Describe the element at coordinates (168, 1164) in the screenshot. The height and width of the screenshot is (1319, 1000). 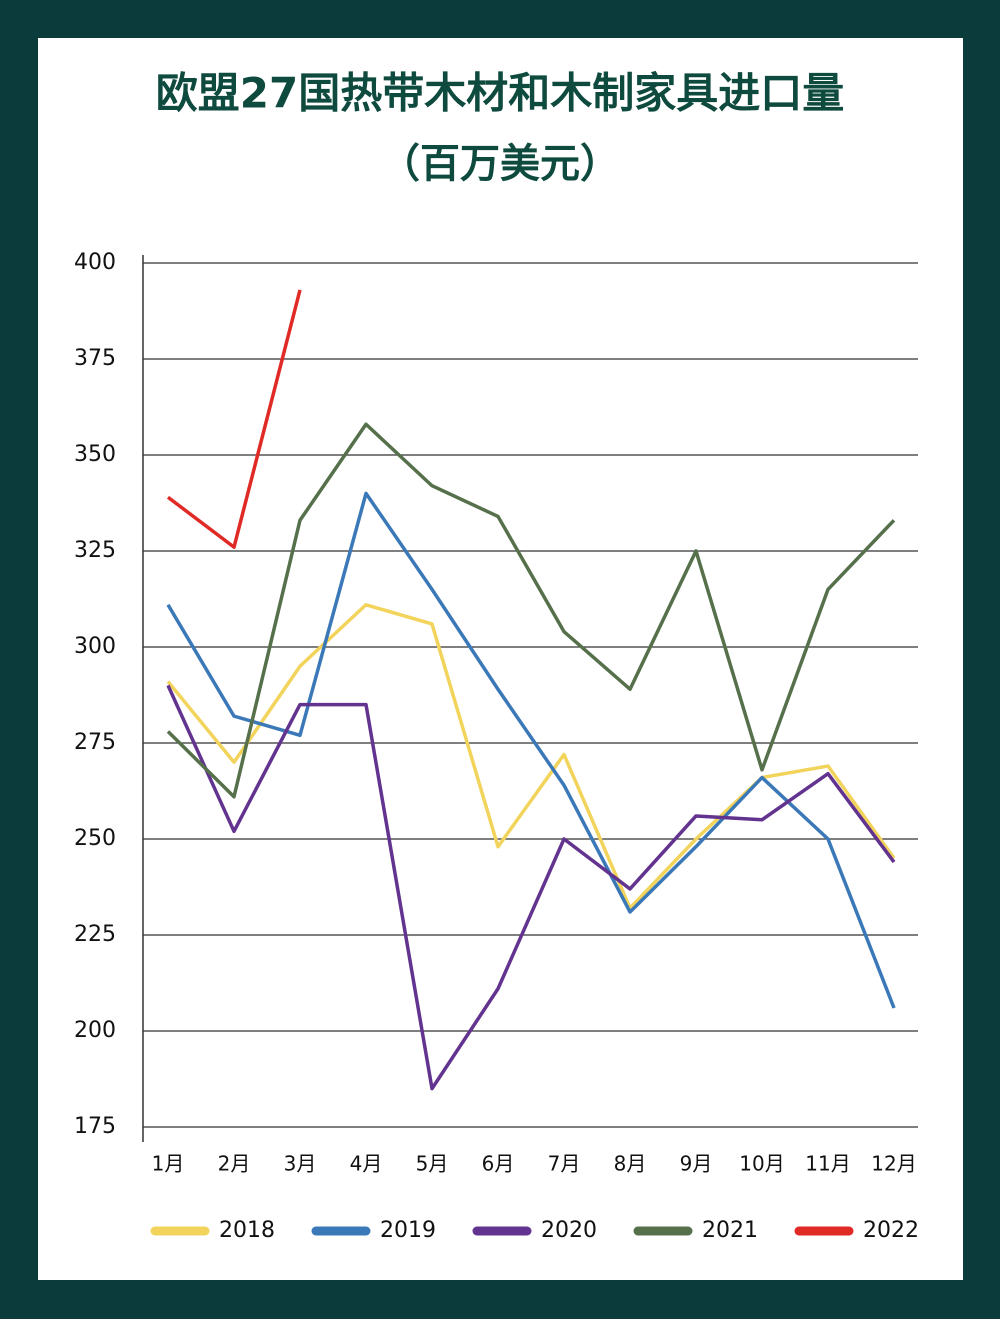
I see `x-tick-label: 1月` at that location.